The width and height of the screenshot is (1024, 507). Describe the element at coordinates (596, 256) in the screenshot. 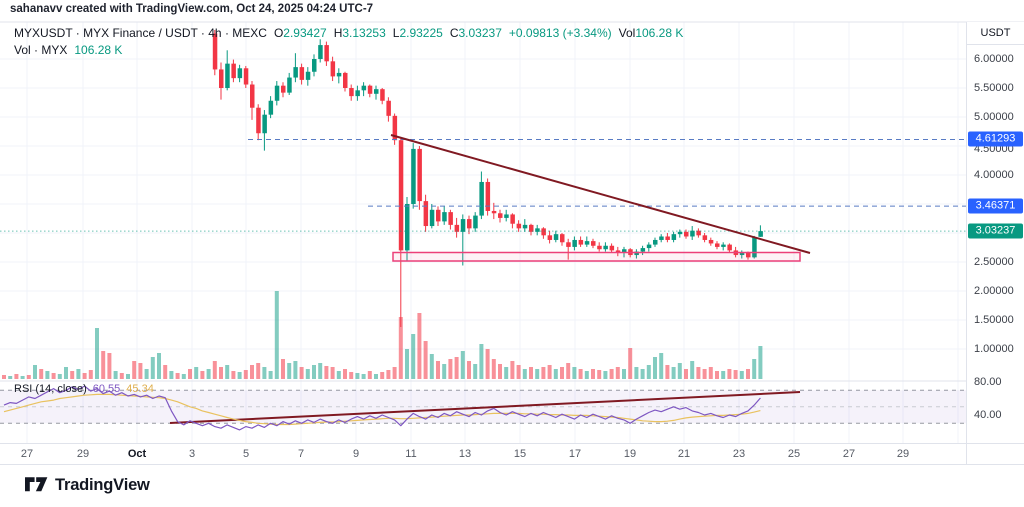

I see `support-channel-box` at that location.